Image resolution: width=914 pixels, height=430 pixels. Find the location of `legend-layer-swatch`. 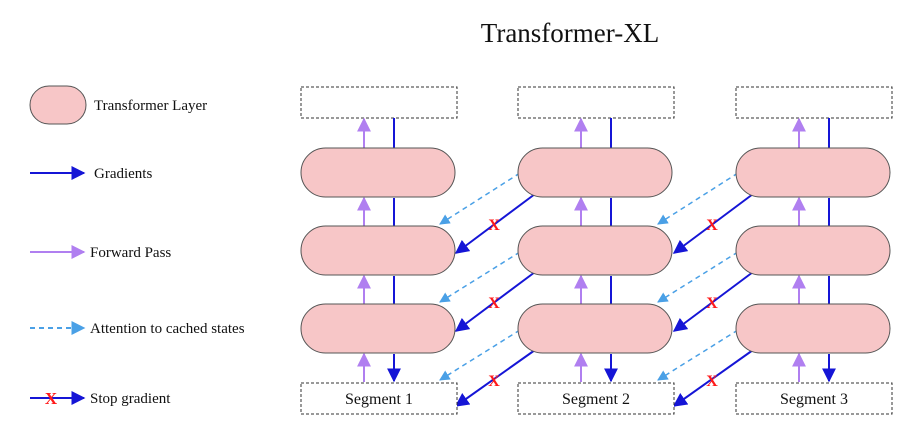

legend-layer-swatch is located at coordinates (58, 105).